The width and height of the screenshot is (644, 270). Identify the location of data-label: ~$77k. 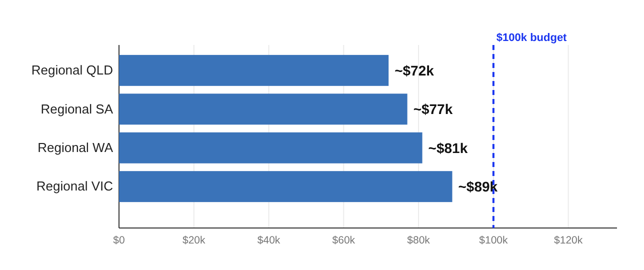
(433, 109).